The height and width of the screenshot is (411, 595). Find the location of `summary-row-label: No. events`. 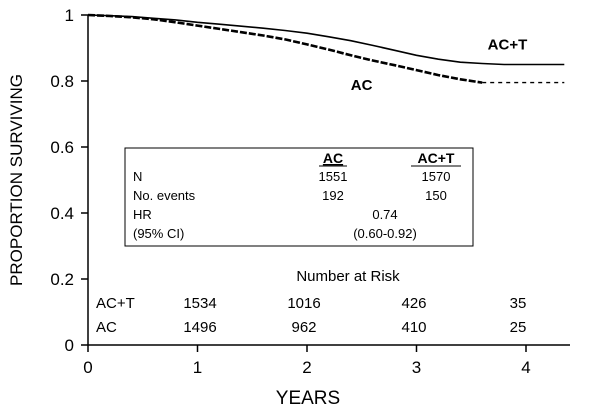

summary-row-label: No. events is located at coordinates (164, 195).